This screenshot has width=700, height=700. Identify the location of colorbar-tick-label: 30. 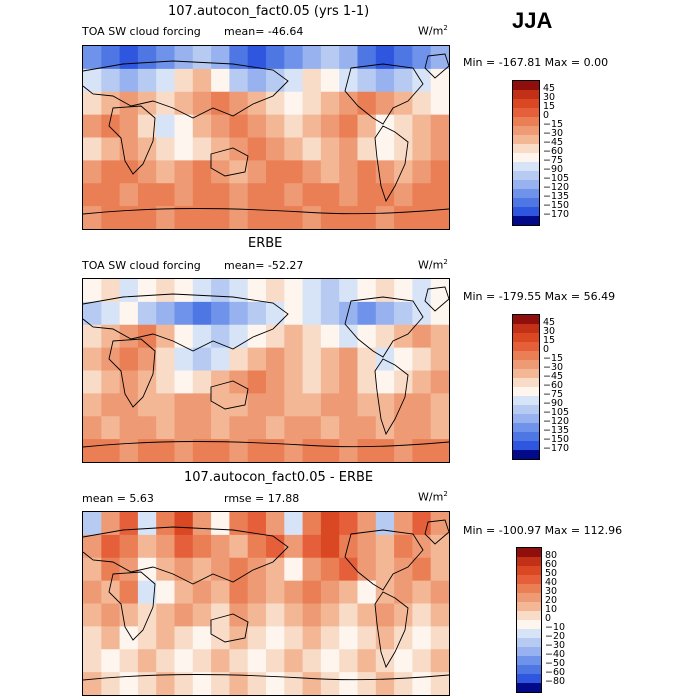
(551, 591).